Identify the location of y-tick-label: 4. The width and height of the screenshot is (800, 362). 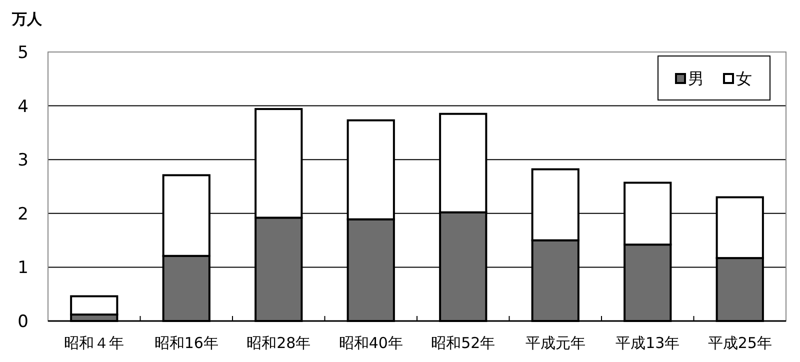
(23, 106).